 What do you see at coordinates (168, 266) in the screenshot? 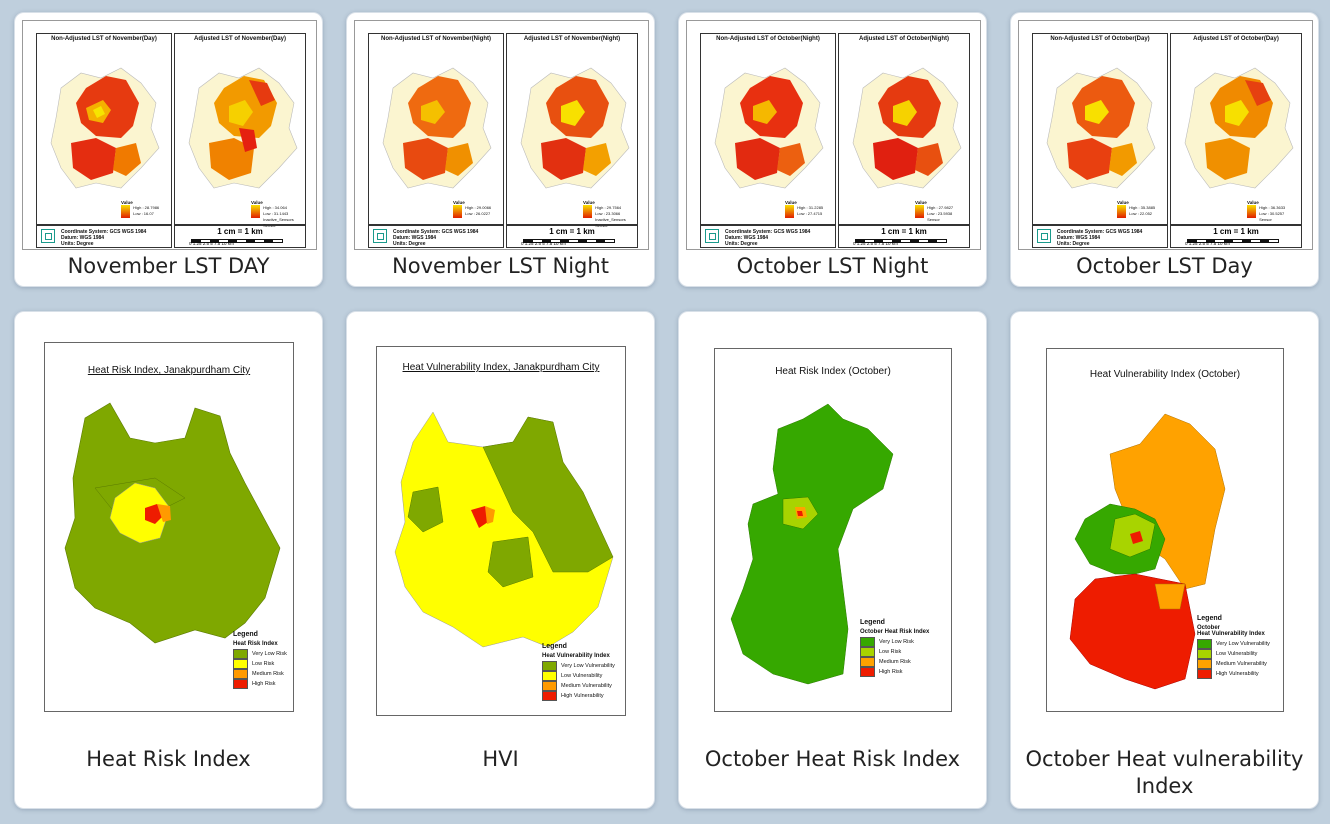
I see `card-caption: November LST DAY` at bounding box center [168, 266].